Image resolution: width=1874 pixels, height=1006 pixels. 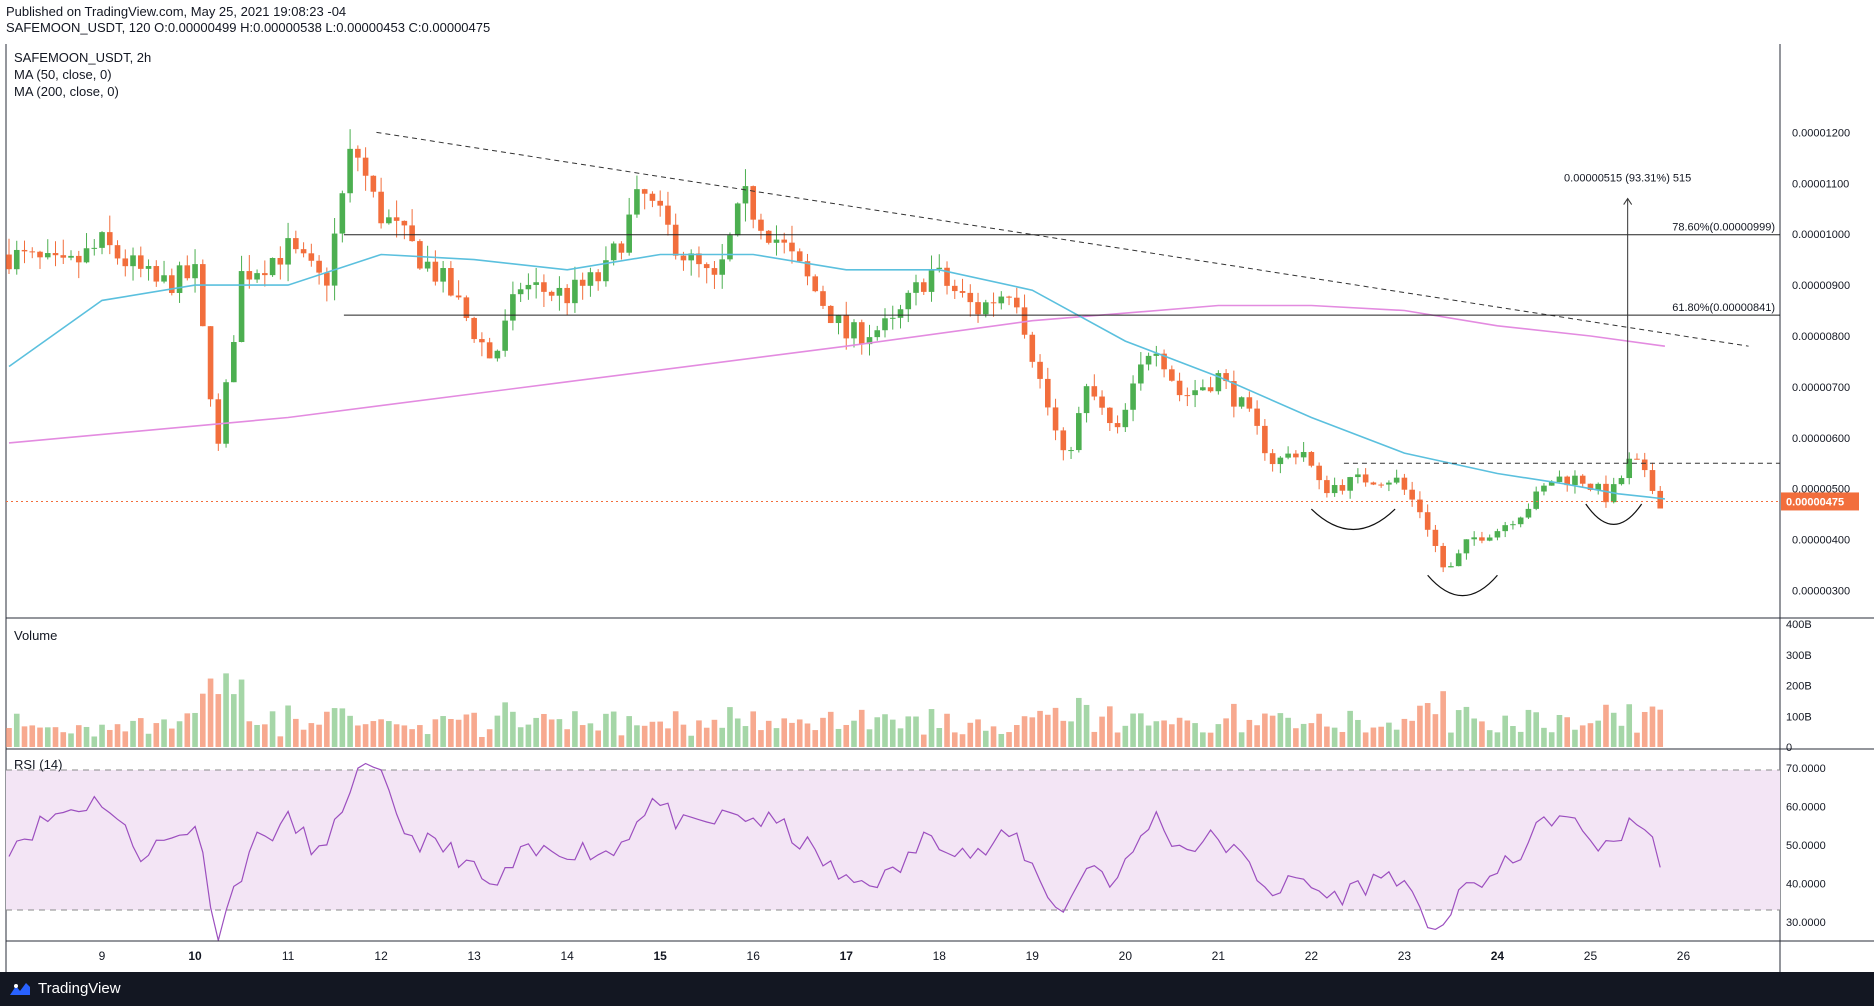 What do you see at coordinates (1799, 656) in the screenshot?
I see `volume-tick-label: 300B` at bounding box center [1799, 656].